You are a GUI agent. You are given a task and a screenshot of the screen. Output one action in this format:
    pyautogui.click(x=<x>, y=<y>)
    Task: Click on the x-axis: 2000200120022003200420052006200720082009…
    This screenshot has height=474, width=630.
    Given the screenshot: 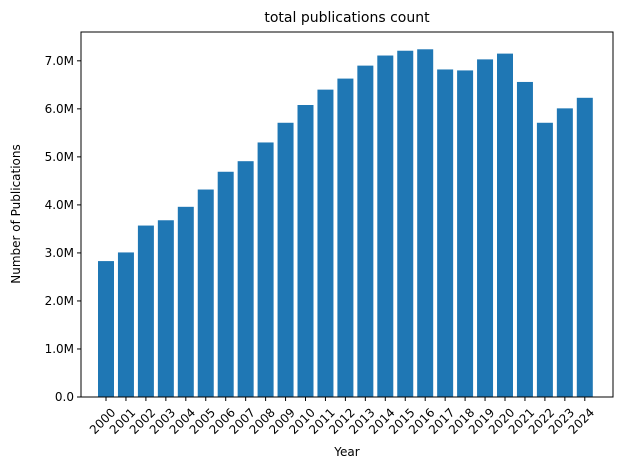 What is the action you would take?
    pyautogui.click(x=342, y=417)
    